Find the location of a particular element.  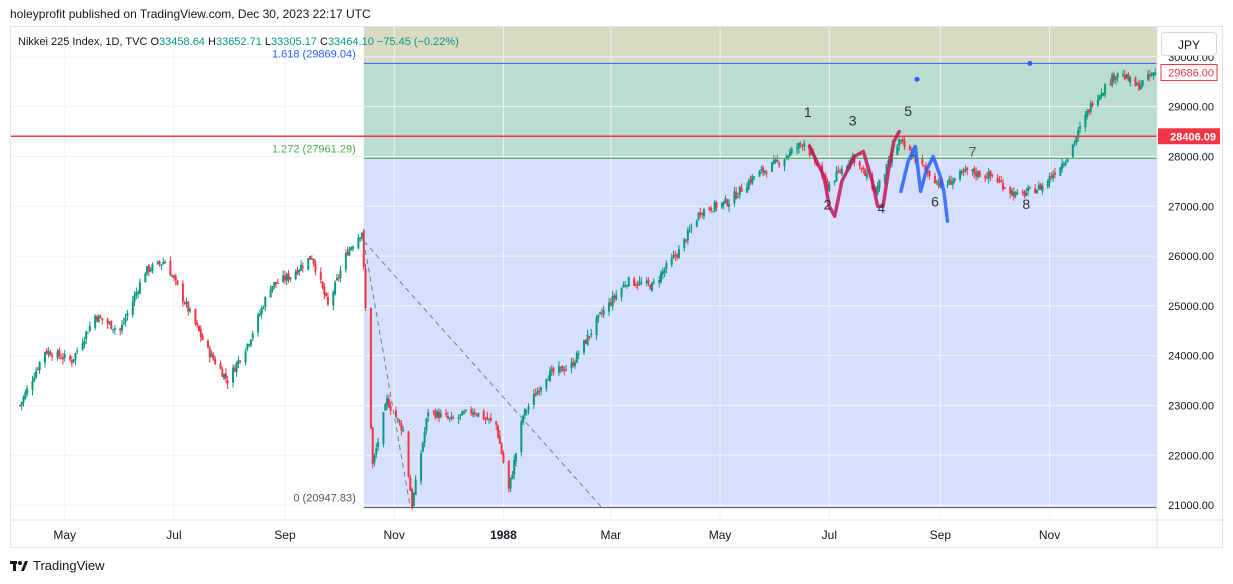

price-tick-label: 26000.00 is located at coordinates (1191, 257).